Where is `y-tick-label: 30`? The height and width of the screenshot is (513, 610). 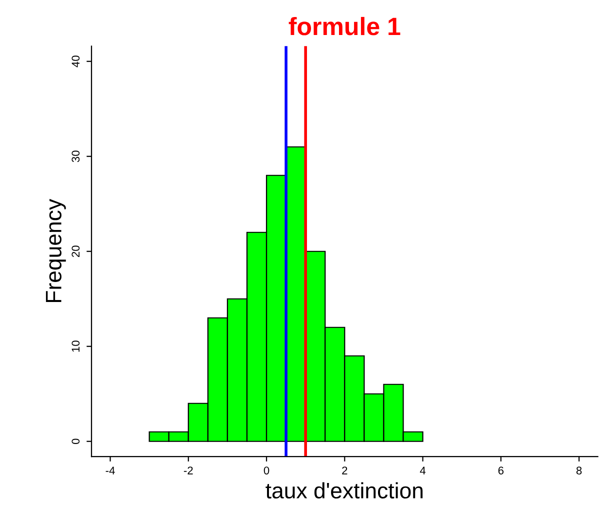
y-tick-label: 30 is located at coordinates (76, 156).